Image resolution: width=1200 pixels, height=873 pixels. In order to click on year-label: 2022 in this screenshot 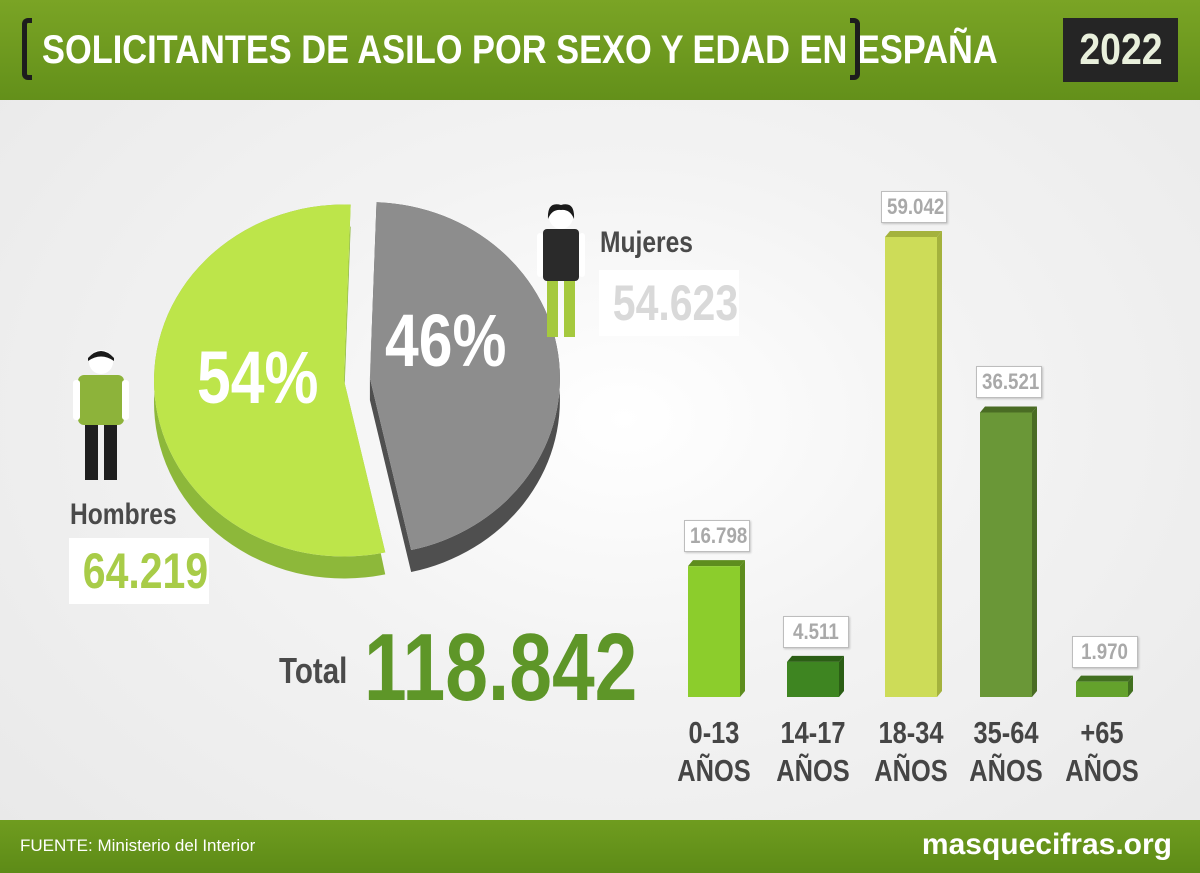, I will do `click(1120, 49)`.